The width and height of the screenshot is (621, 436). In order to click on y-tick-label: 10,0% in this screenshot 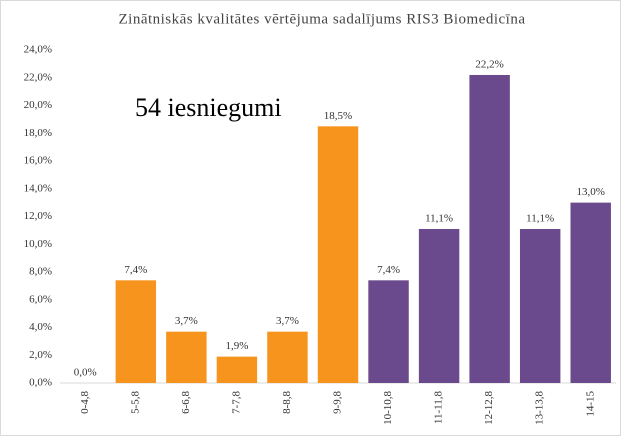, I will do `click(38, 244)`.